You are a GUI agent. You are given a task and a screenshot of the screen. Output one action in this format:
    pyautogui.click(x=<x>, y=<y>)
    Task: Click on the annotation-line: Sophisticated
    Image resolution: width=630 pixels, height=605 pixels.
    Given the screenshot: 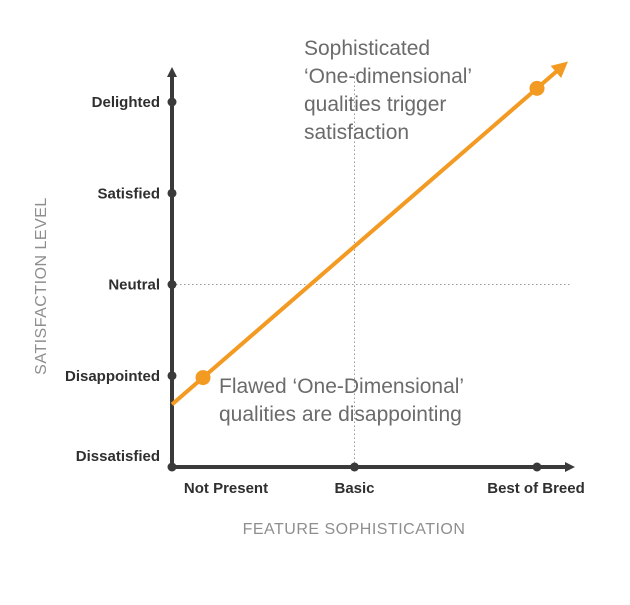 What is the action you would take?
    pyautogui.click(x=367, y=48)
    